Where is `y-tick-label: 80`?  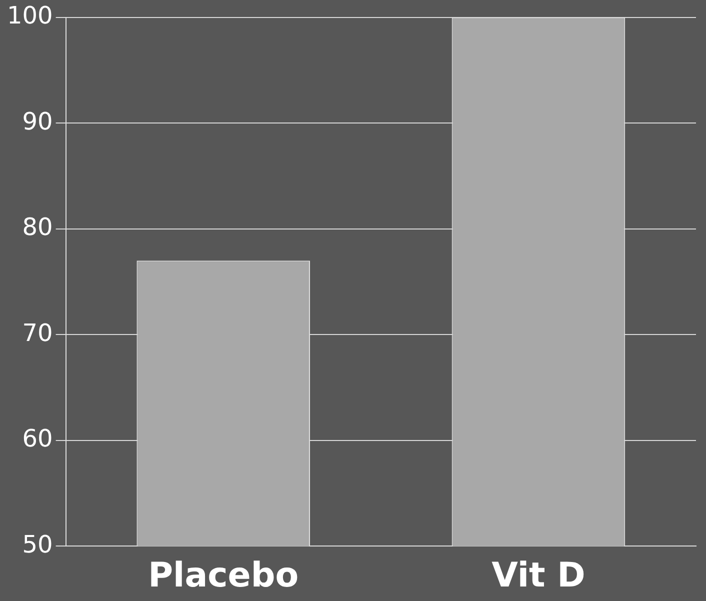 y-tick-label: 80 is located at coordinates (37, 227).